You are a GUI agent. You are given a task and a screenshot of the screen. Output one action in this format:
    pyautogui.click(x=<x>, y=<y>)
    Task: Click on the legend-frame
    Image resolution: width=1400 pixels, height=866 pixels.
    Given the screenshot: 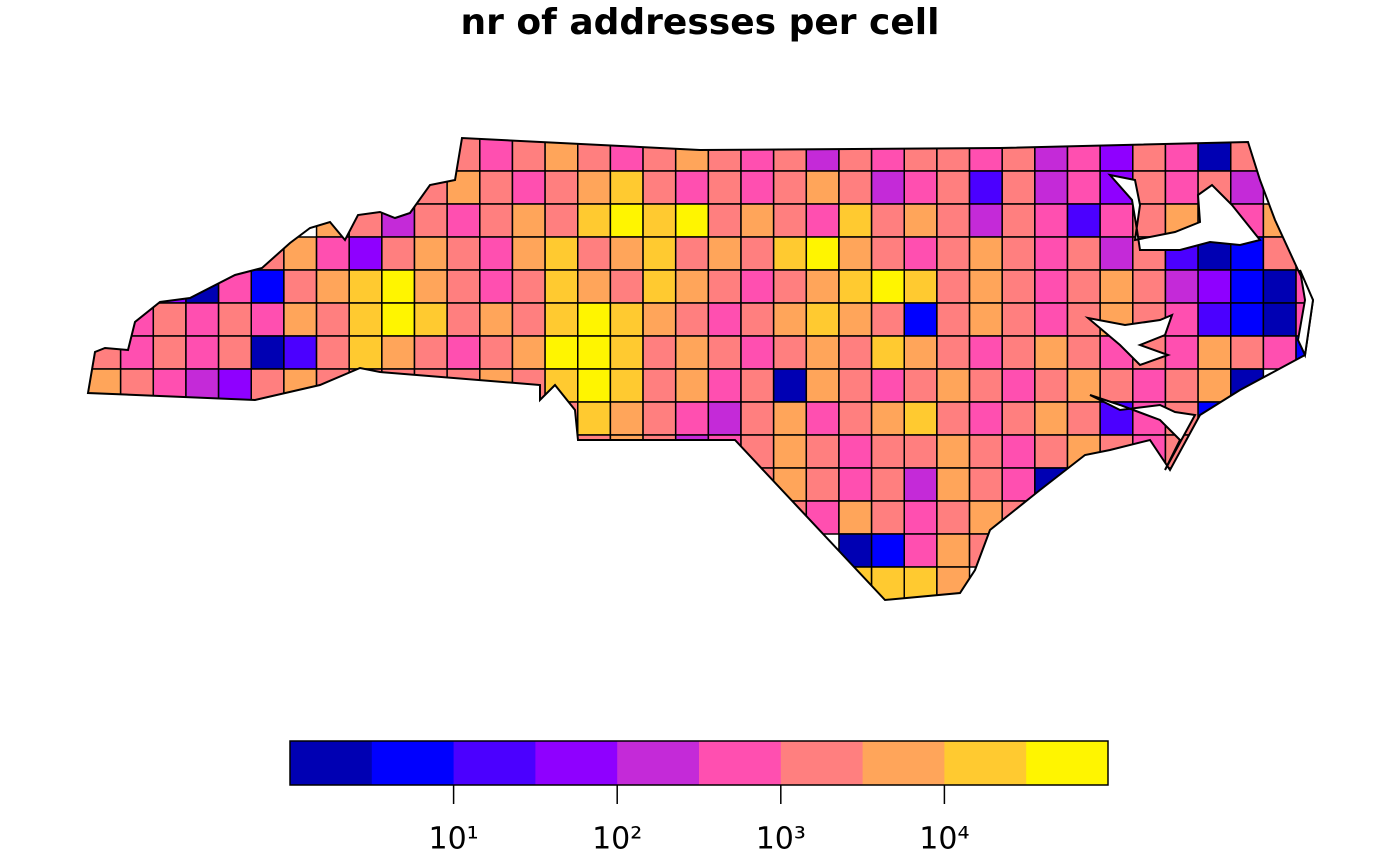 What is the action you would take?
    pyautogui.click(x=699, y=763)
    